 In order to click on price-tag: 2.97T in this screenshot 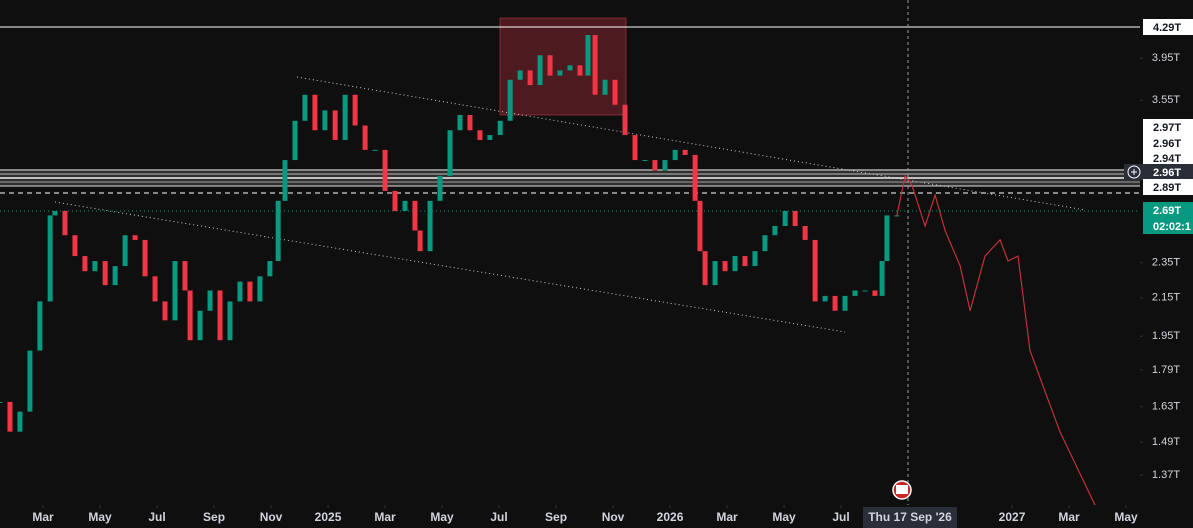, I will do `click(1167, 128)`.